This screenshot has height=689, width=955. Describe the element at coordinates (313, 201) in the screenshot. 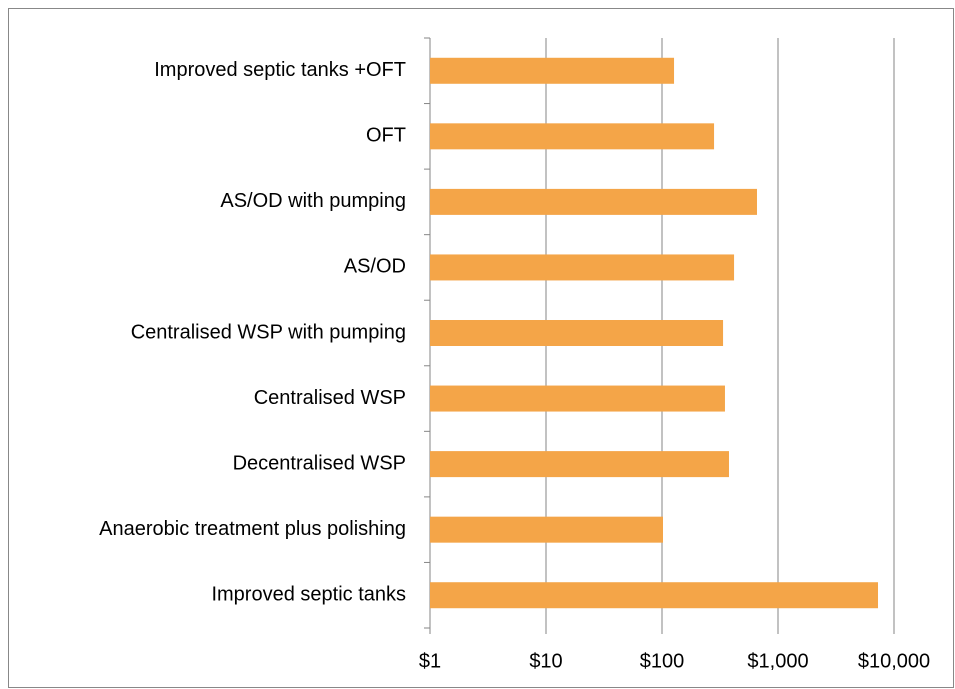

I see `y-tick-label: AS/OD with pumping` at that location.